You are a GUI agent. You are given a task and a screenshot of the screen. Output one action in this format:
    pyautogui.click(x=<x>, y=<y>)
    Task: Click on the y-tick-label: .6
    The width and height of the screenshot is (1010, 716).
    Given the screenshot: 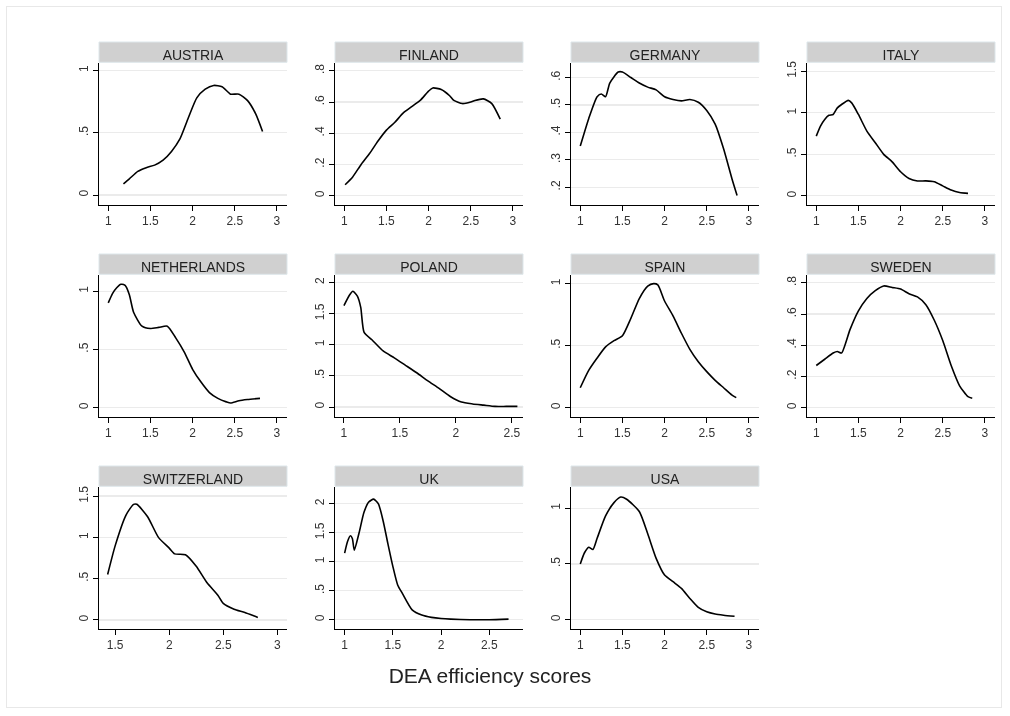 What is the action you would take?
    pyautogui.click(x=320, y=100)
    